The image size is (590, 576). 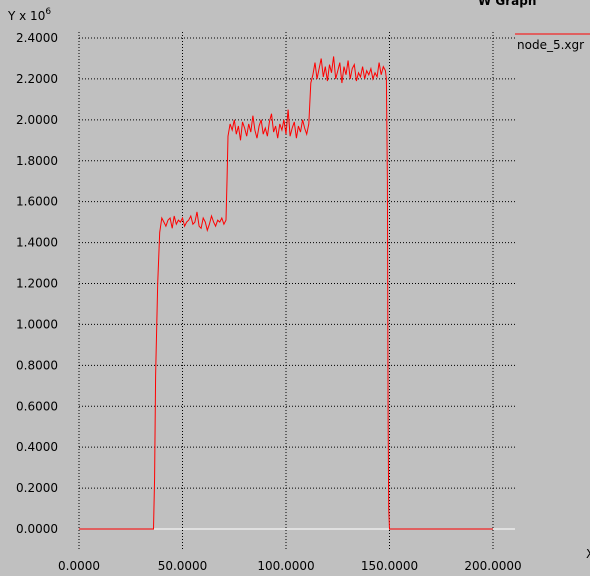 I want to click on legend: node_5.xgr, so click(x=552, y=42).